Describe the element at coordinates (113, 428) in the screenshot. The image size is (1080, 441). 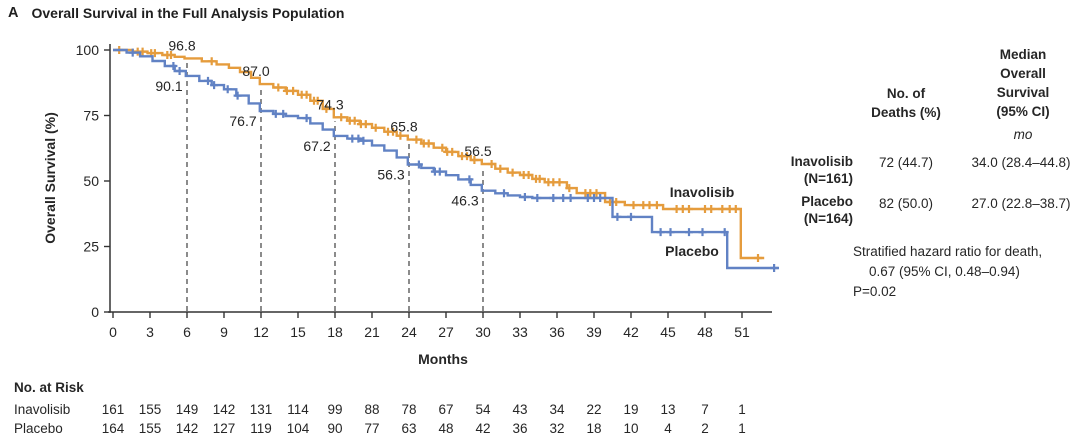
I see `risk-count: 164` at that location.